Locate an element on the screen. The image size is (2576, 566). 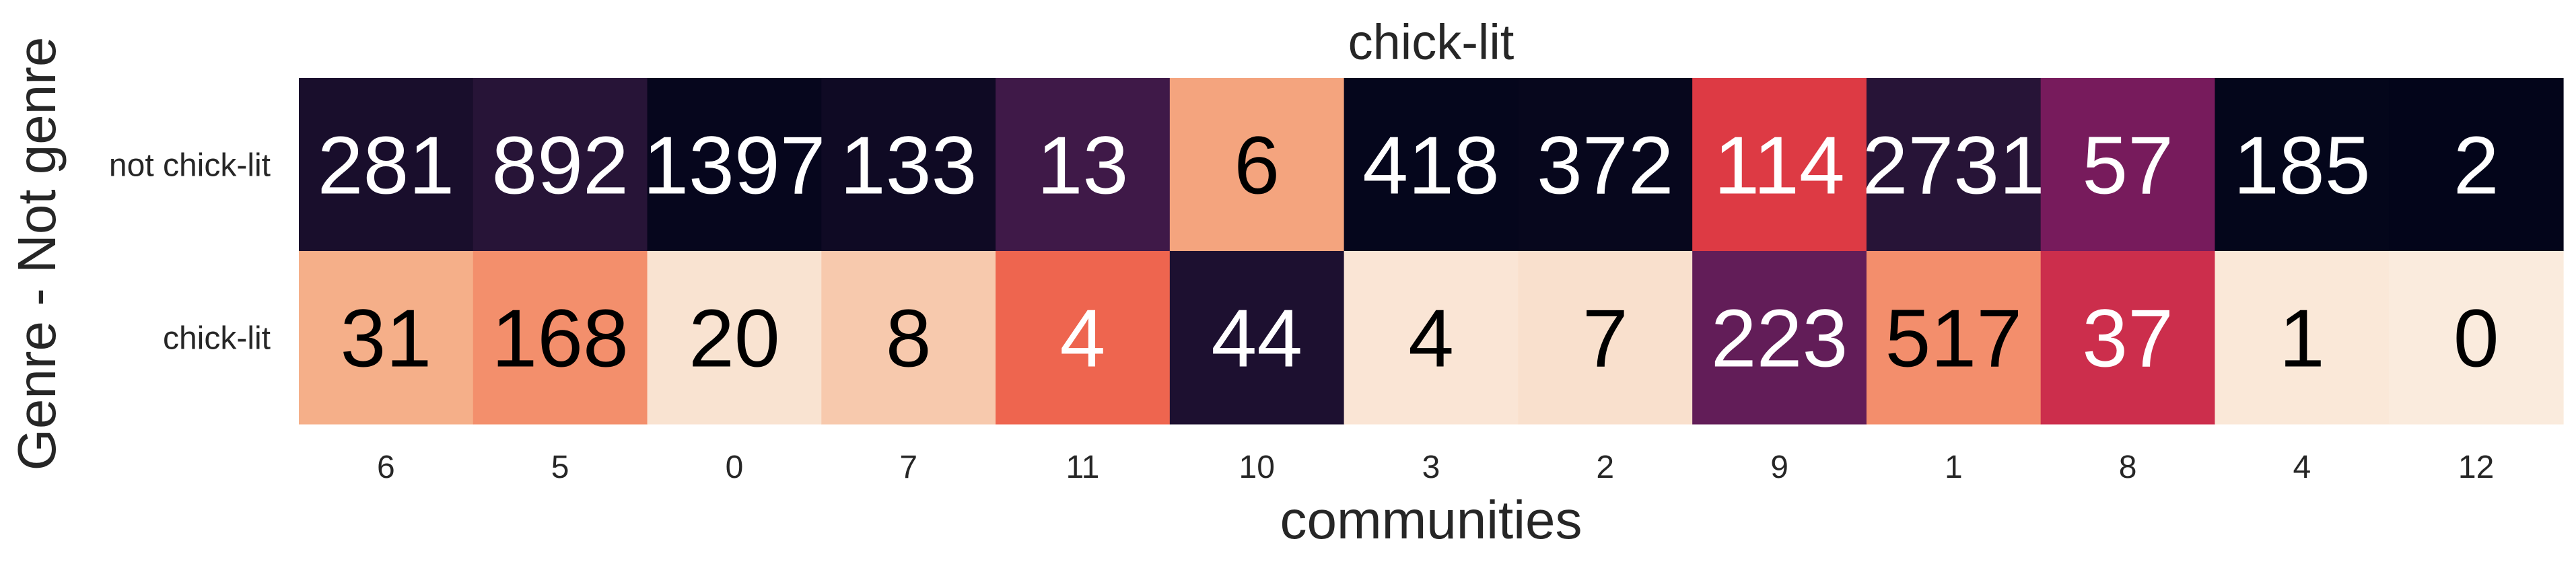
cell-value-r1-c2: 20 is located at coordinates (734, 338).